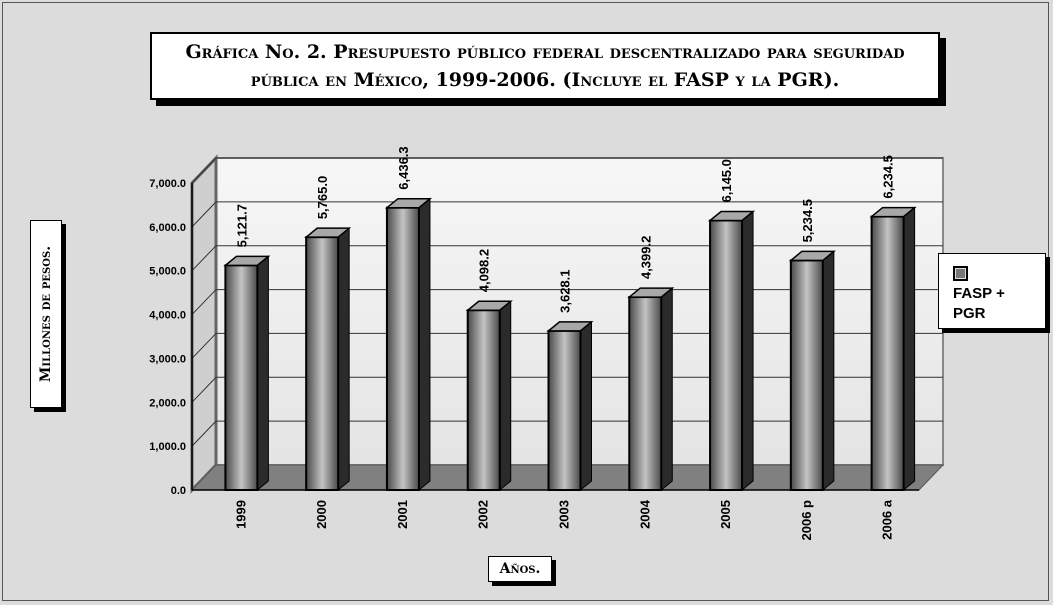  I want to click on y-tick-label: 0.0, so click(178, 491).